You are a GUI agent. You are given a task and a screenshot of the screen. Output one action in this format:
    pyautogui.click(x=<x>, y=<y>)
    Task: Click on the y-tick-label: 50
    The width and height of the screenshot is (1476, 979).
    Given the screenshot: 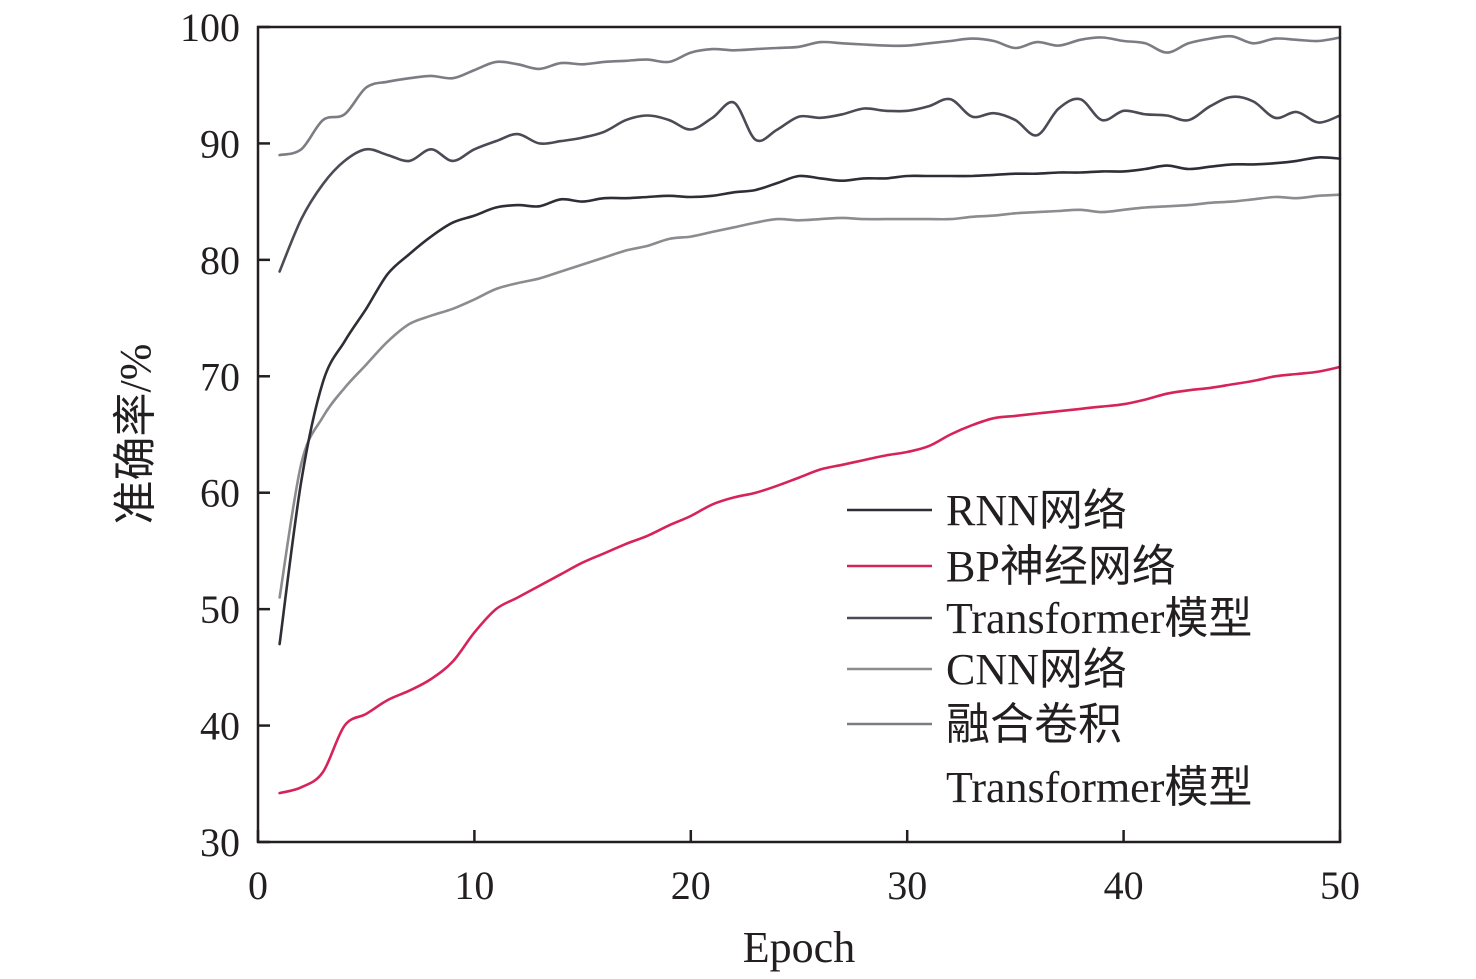 What is the action you would take?
    pyautogui.click(x=220, y=609)
    